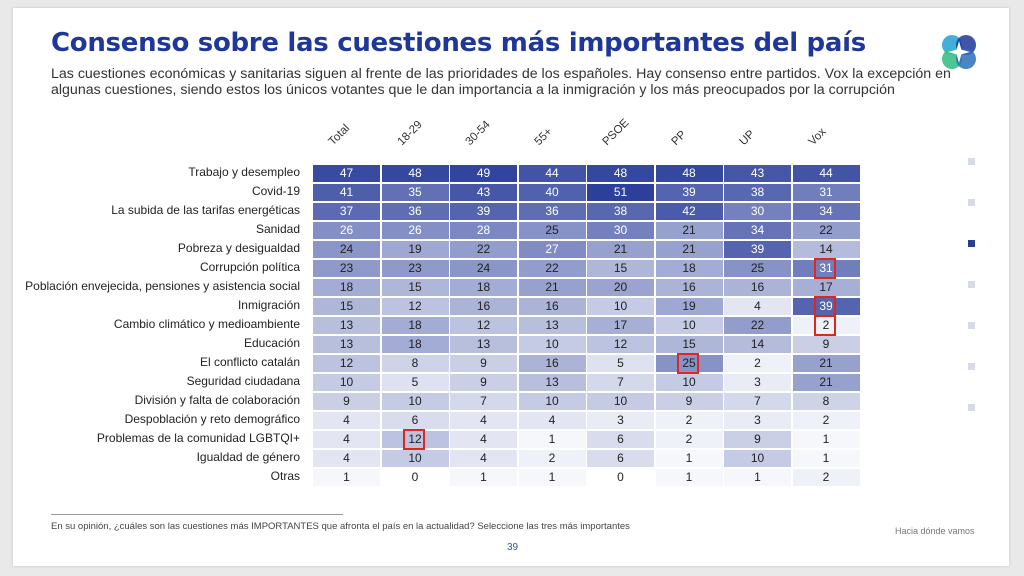 This screenshot has width=1024, height=576. What do you see at coordinates (217, 400) in the screenshot?
I see `row-label: División y falta de colaboración` at bounding box center [217, 400].